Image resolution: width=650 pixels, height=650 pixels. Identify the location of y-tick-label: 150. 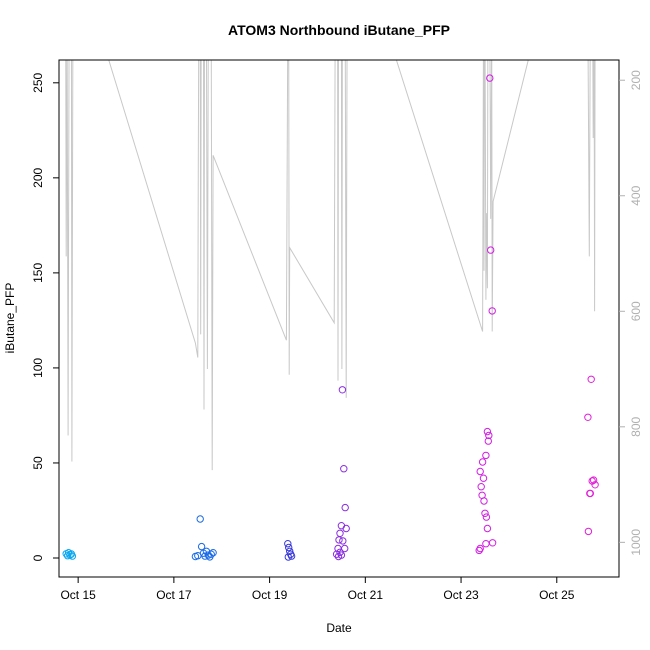
(38, 273).